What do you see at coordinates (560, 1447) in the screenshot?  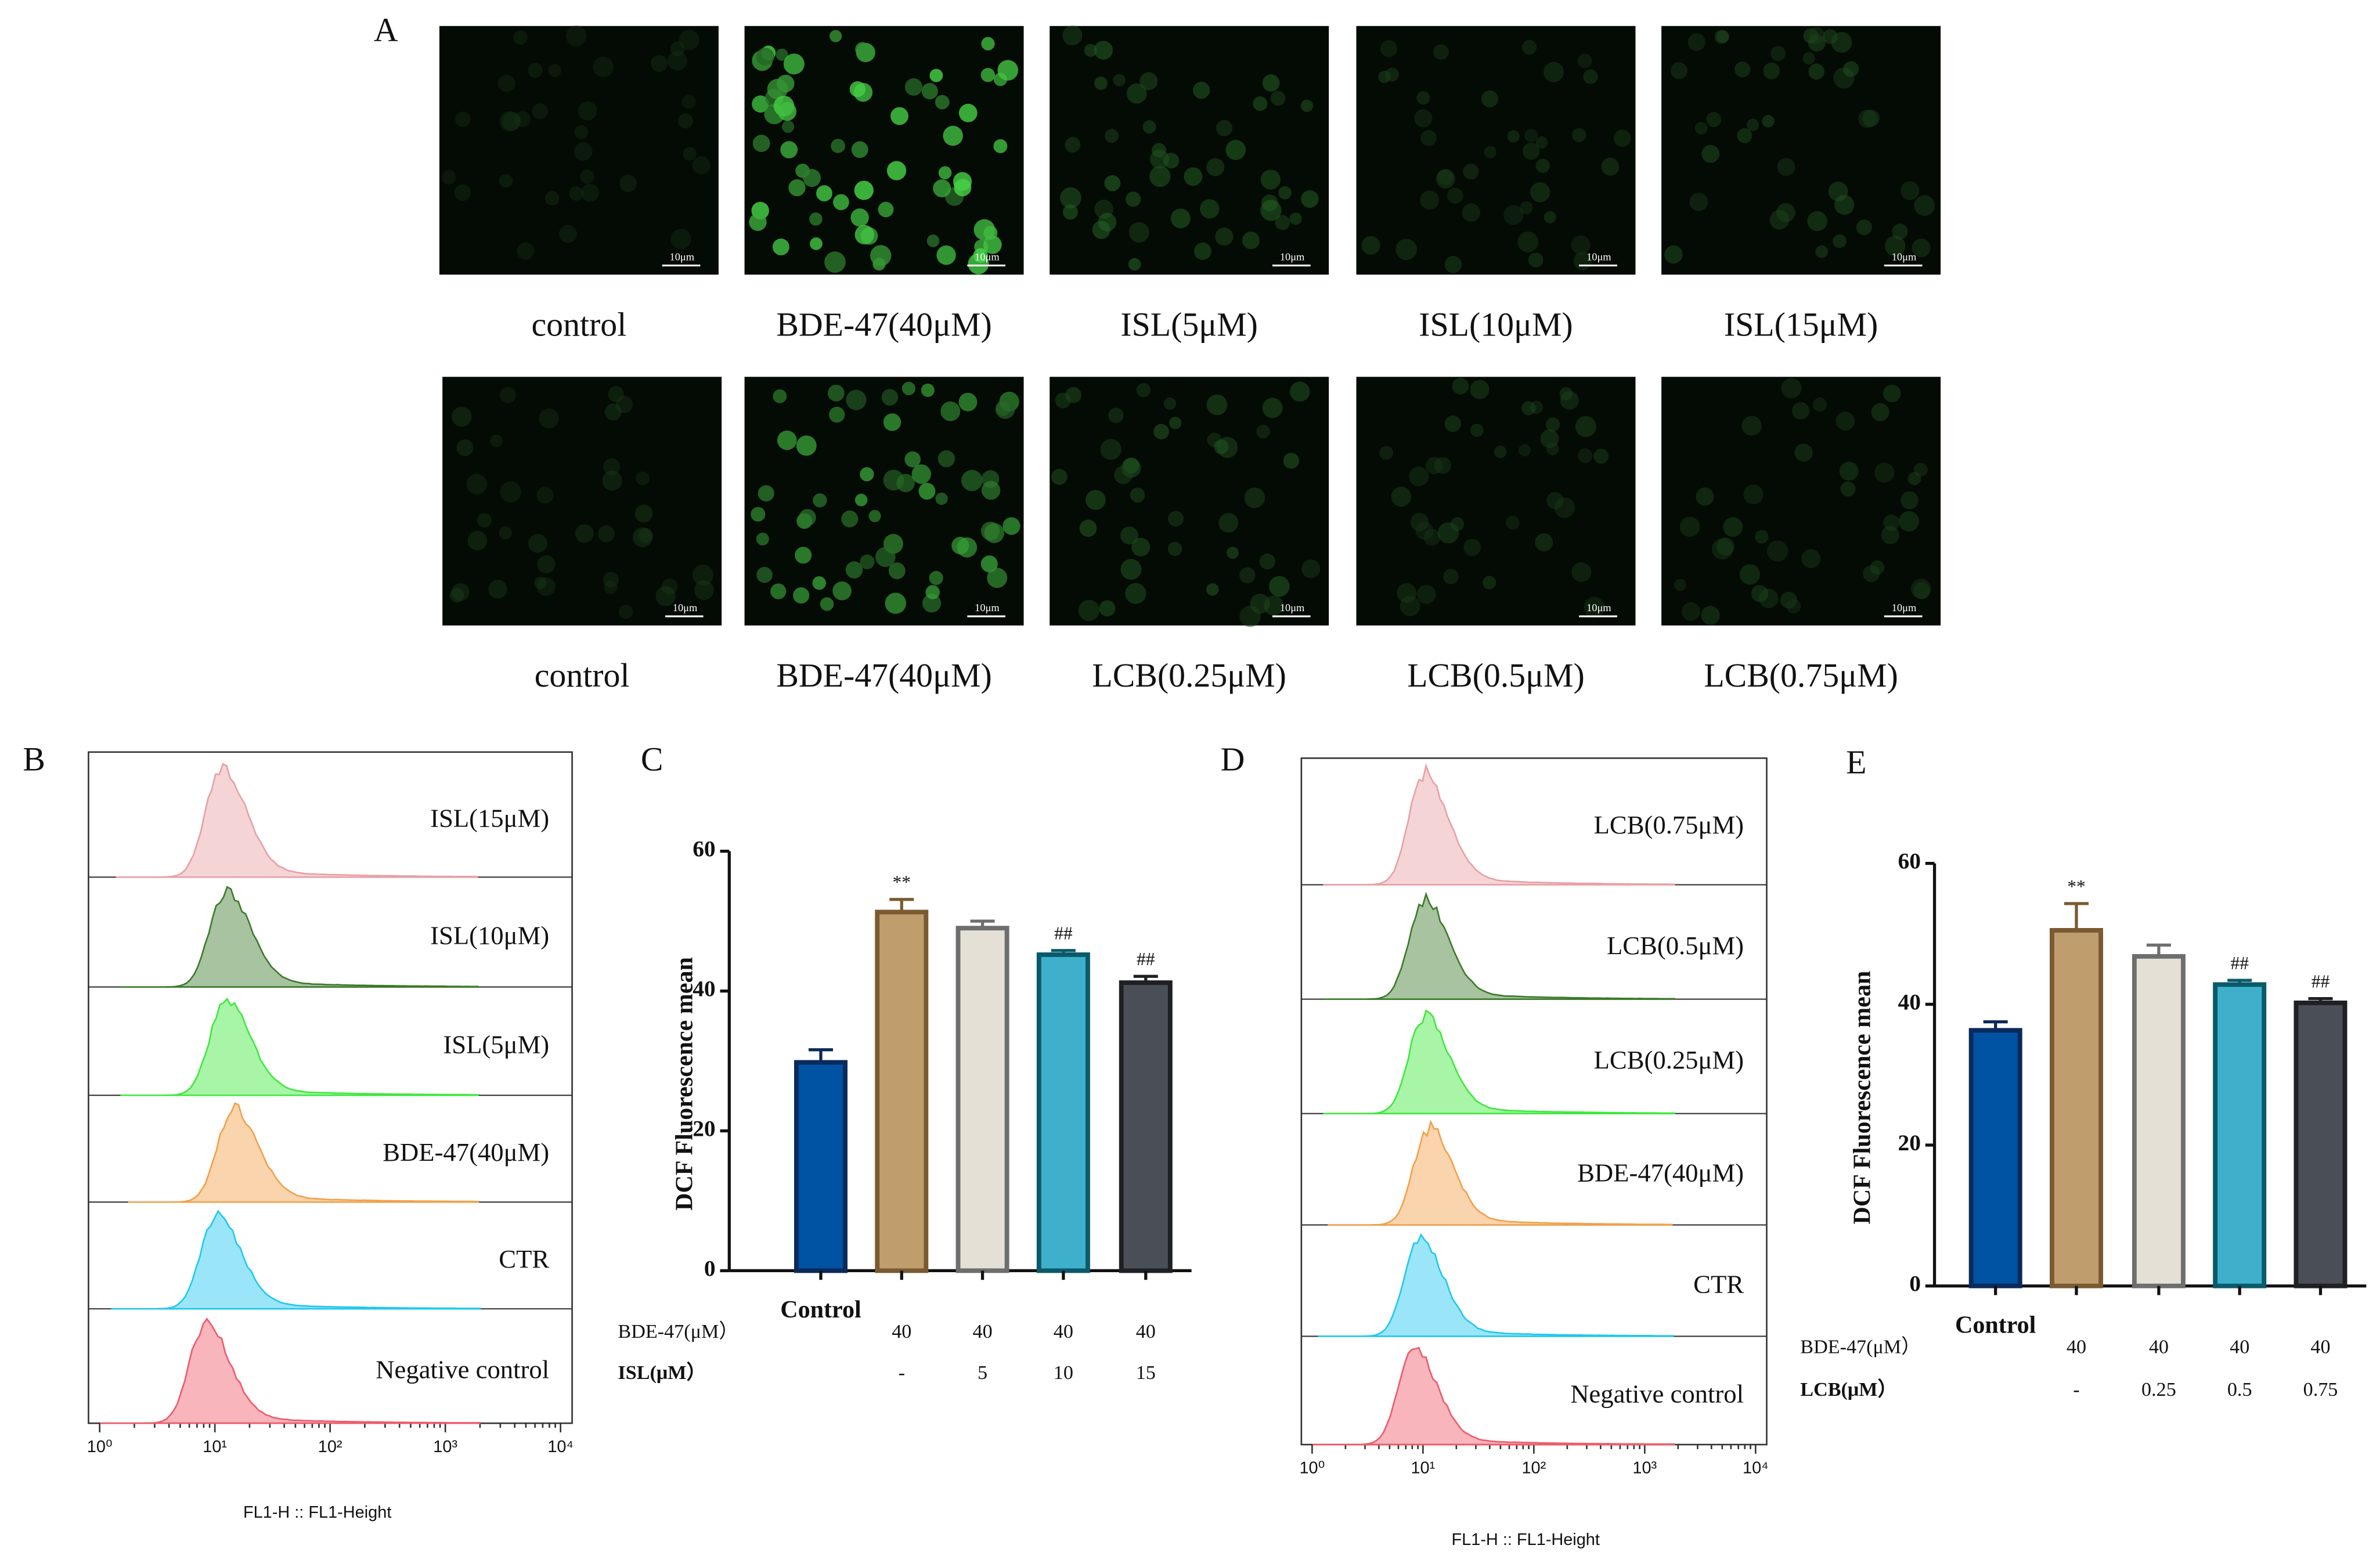 I see `x-tick-label: 10⁴` at bounding box center [560, 1447].